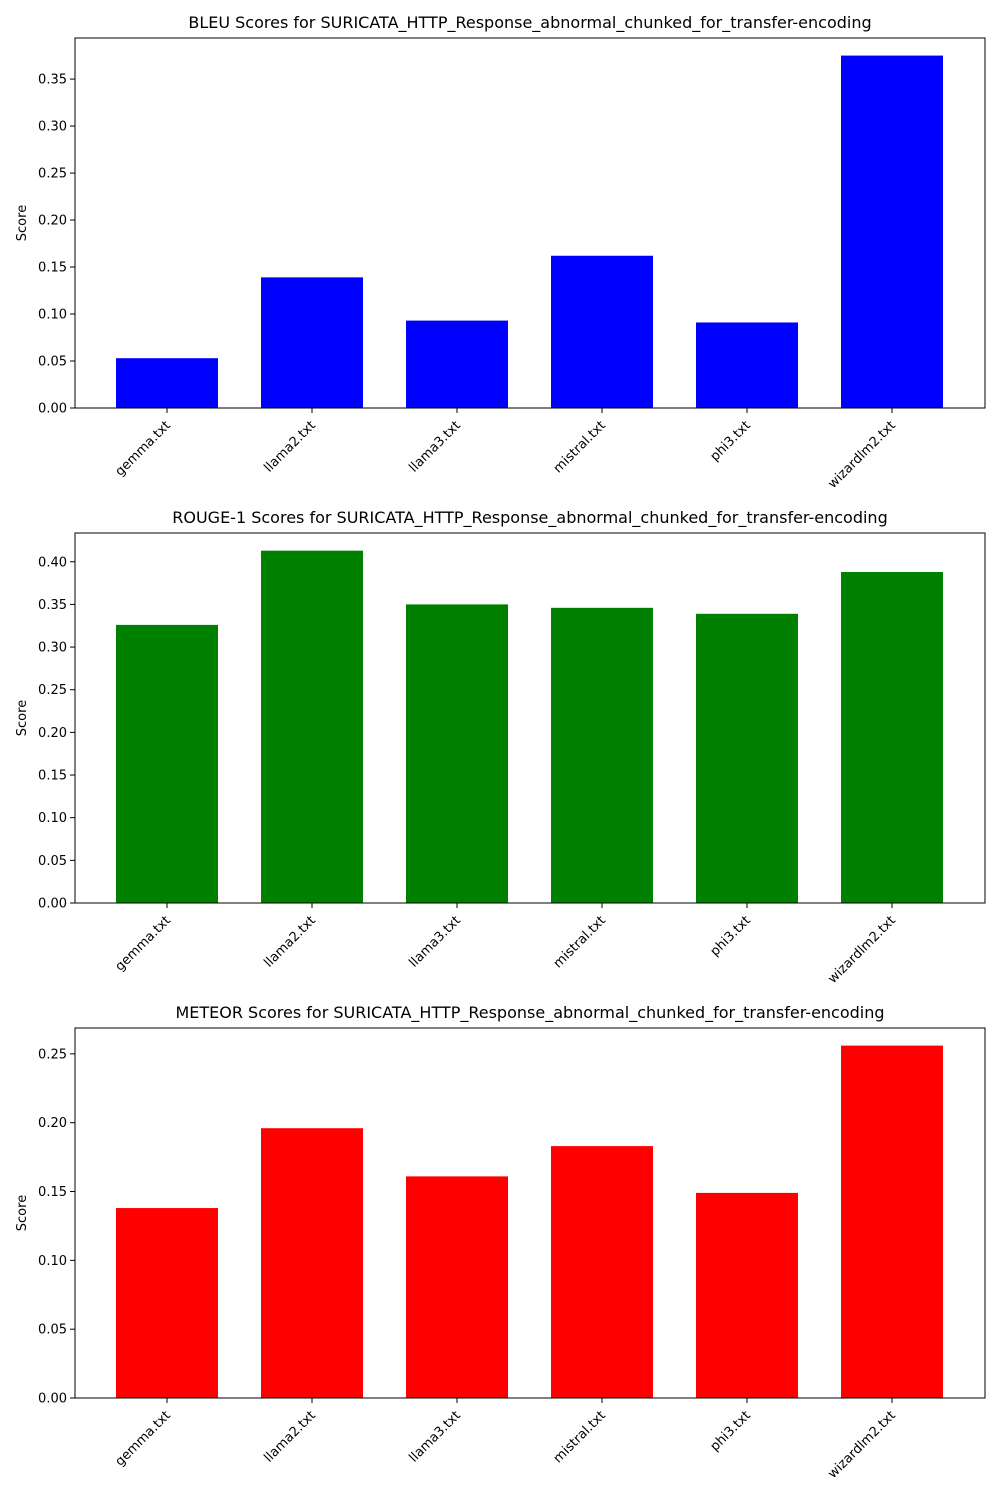 This screenshot has height=1500, width=1000. What do you see at coordinates (312, 1263) in the screenshot?
I see `meteor-bar-llama2` at bounding box center [312, 1263].